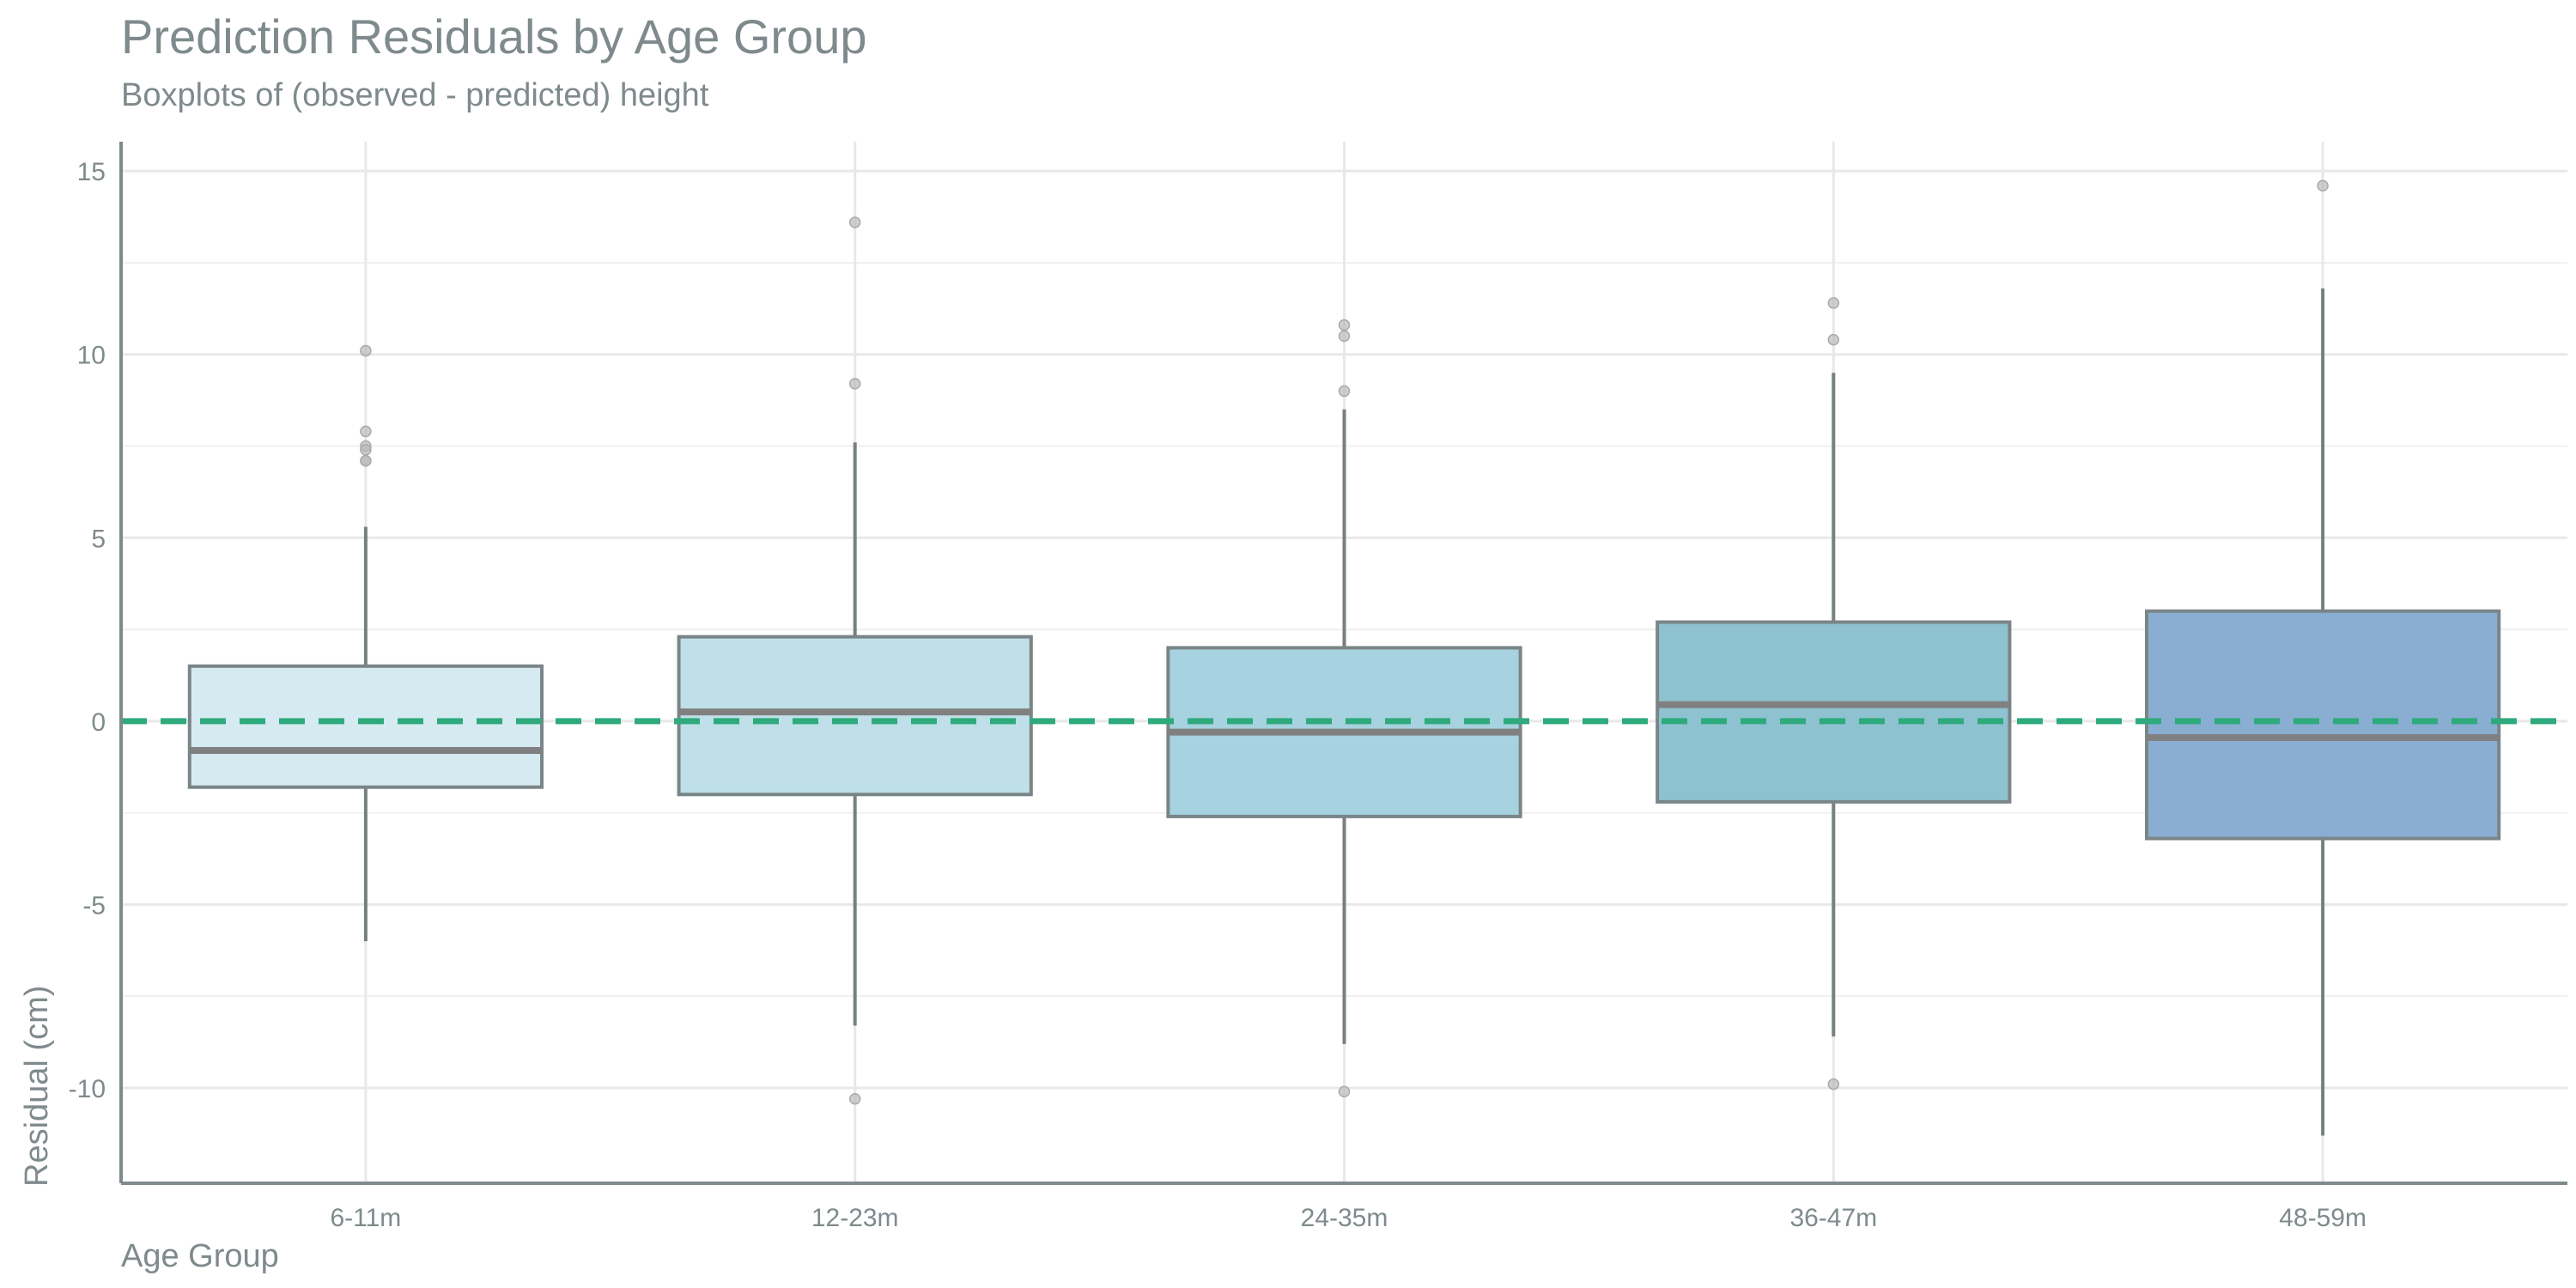 The height and width of the screenshot is (1288, 2576). Describe the element at coordinates (37, 1086) in the screenshot. I see `y-axis-title: Residual (cm)` at that location.